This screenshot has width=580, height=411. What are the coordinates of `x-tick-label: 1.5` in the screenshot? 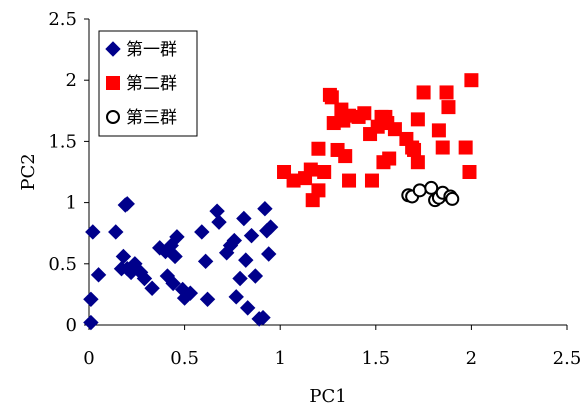 It's located at (375, 358).